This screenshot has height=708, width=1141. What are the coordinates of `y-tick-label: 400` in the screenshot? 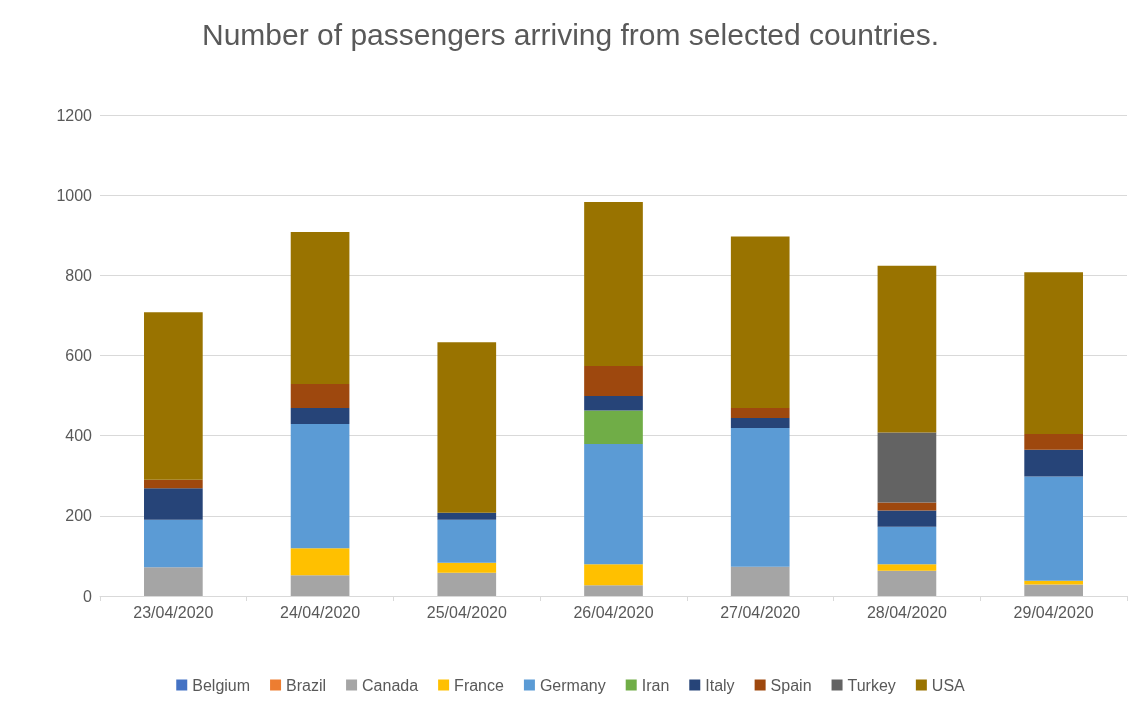 It's located at (79, 436).